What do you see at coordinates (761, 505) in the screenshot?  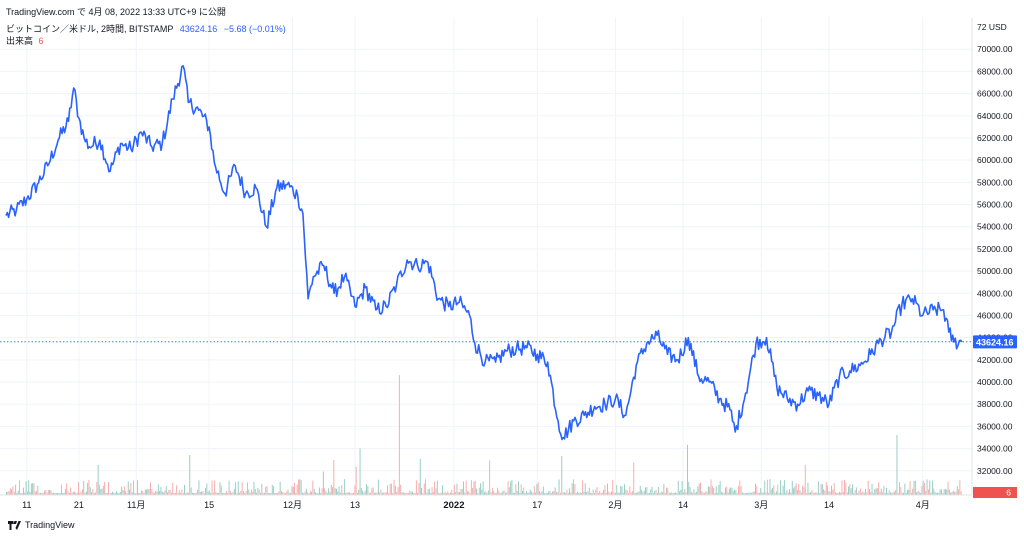 I see `x-tick-label: 3月` at bounding box center [761, 505].